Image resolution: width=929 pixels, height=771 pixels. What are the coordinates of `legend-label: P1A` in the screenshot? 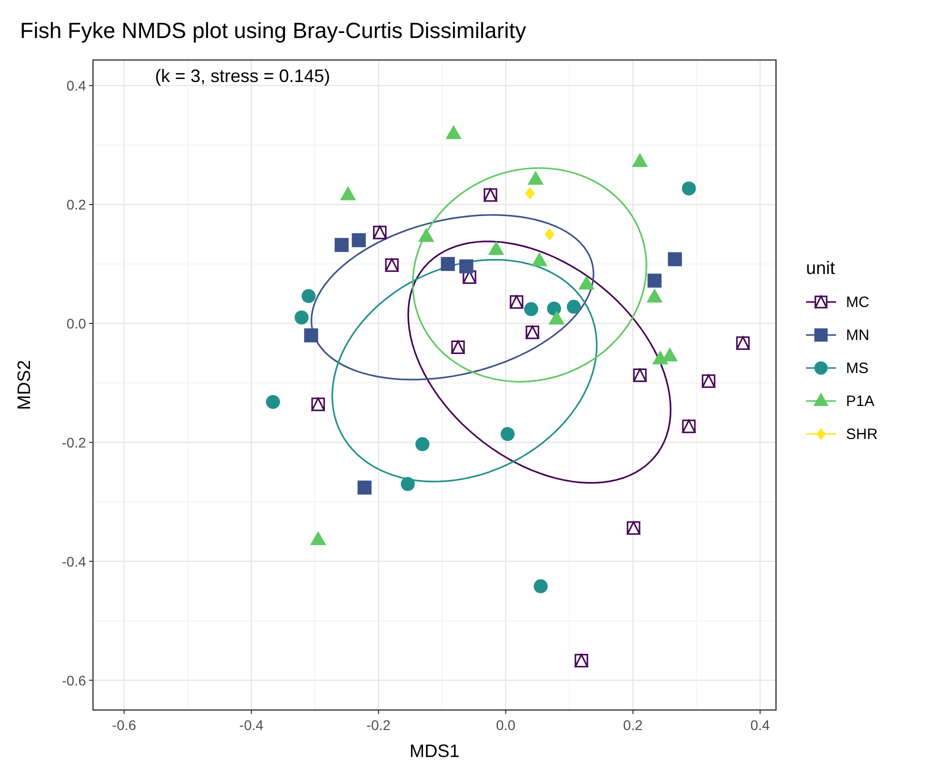 It's located at (860, 401).